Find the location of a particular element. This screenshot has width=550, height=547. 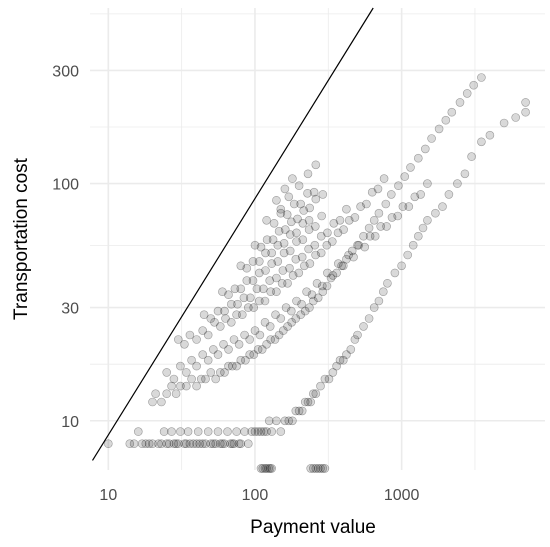

x-axis-title: Payment value is located at coordinates (313, 527).